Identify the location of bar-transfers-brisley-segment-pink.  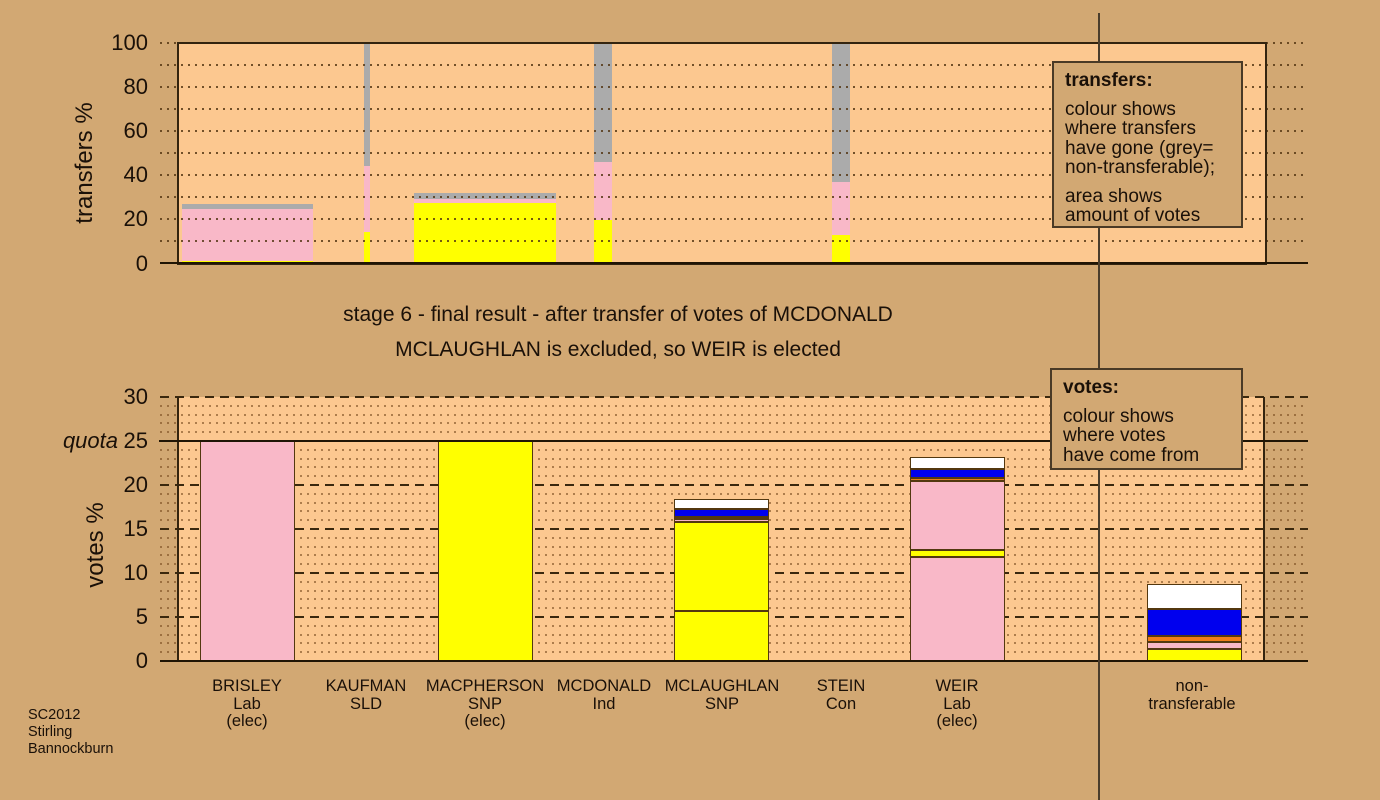
(247, 235).